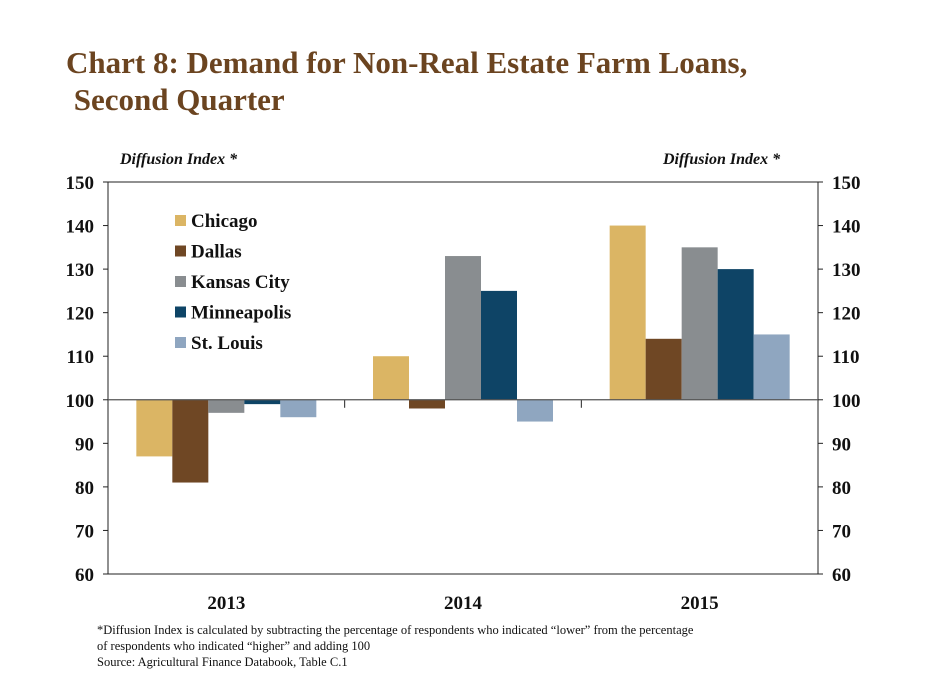 The height and width of the screenshot is (693, 925). I want to click on y-tick-label-left: 90, so click(84, 444).